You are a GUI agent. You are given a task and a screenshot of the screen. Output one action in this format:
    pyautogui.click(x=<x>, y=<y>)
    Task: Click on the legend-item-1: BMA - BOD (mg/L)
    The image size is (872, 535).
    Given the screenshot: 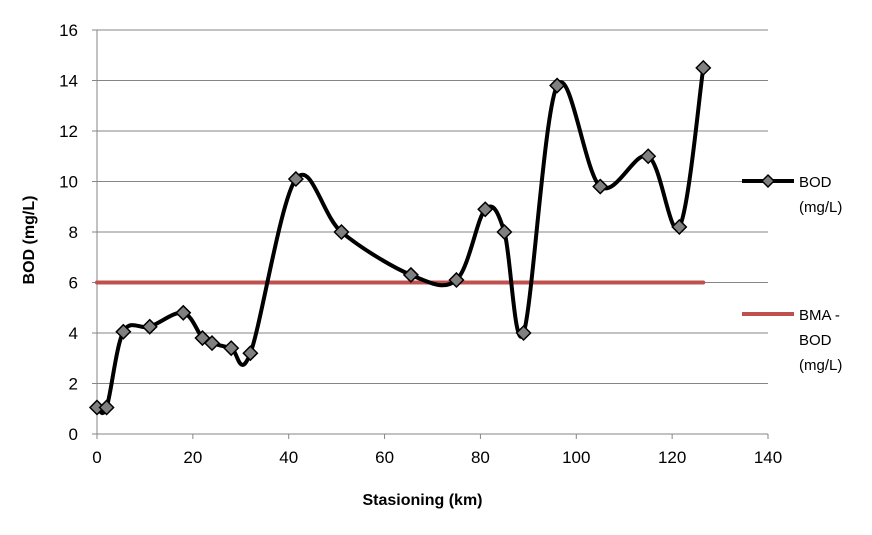 What is the action you would take?
    pyautogui.click(x=792, y=340)
    